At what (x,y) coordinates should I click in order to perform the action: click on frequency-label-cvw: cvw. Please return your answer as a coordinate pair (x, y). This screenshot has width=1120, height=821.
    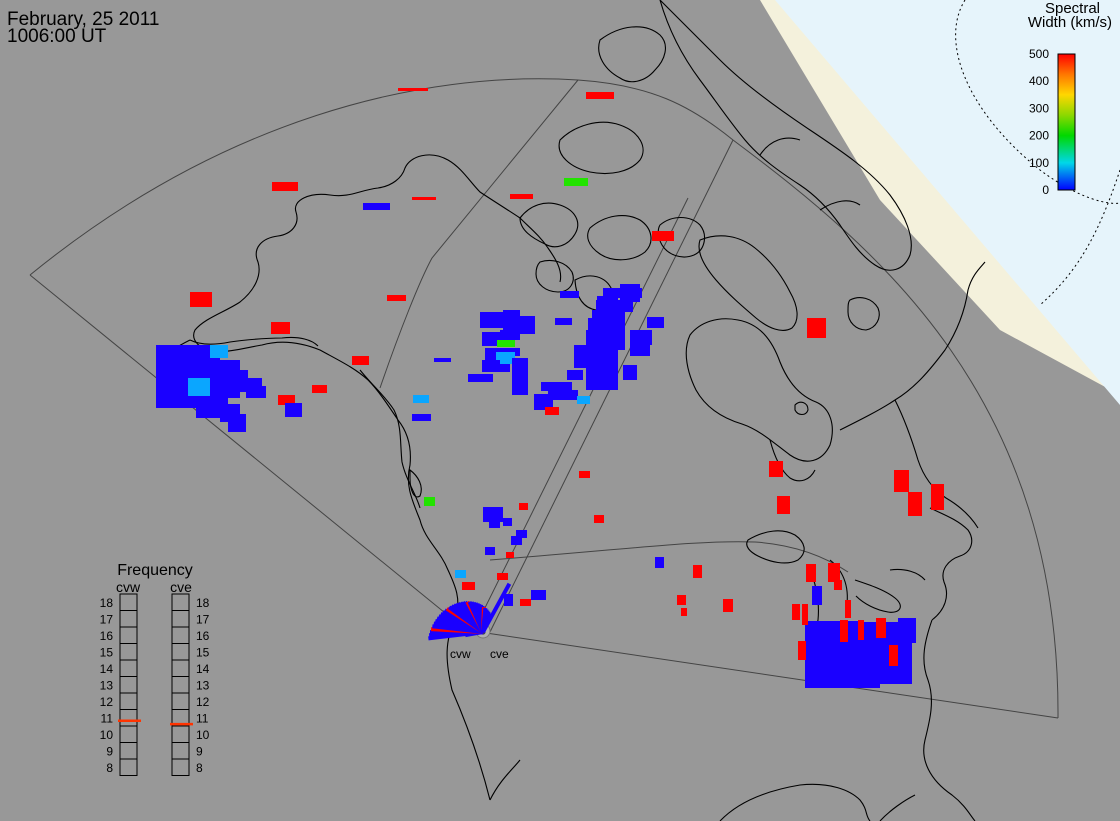
    Looking at the image, I should click on (128, 587).